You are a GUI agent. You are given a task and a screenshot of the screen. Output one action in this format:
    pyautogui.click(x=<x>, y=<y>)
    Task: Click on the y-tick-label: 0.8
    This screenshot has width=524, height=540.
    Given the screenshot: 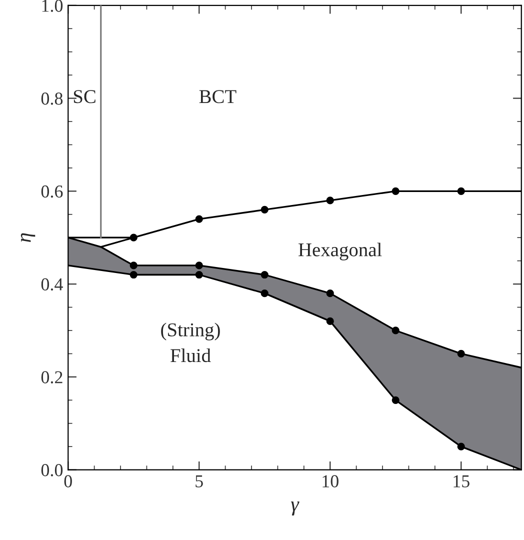 What is the action you would take?
    pyautogui.click(x=52, y=98)
    